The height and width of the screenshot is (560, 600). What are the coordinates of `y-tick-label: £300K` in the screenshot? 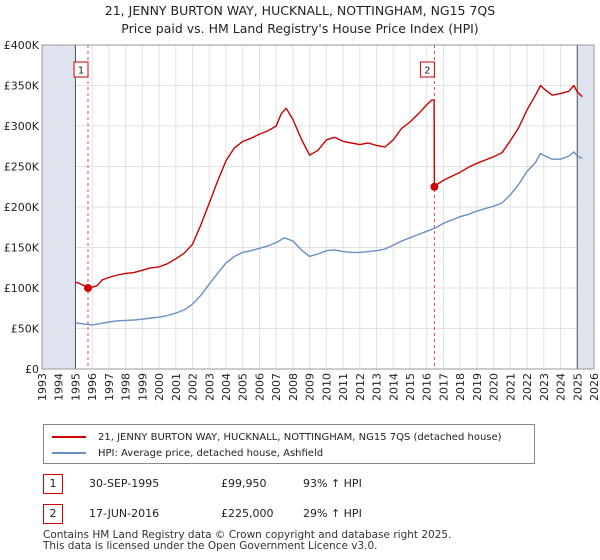 It's located at (22, 126).